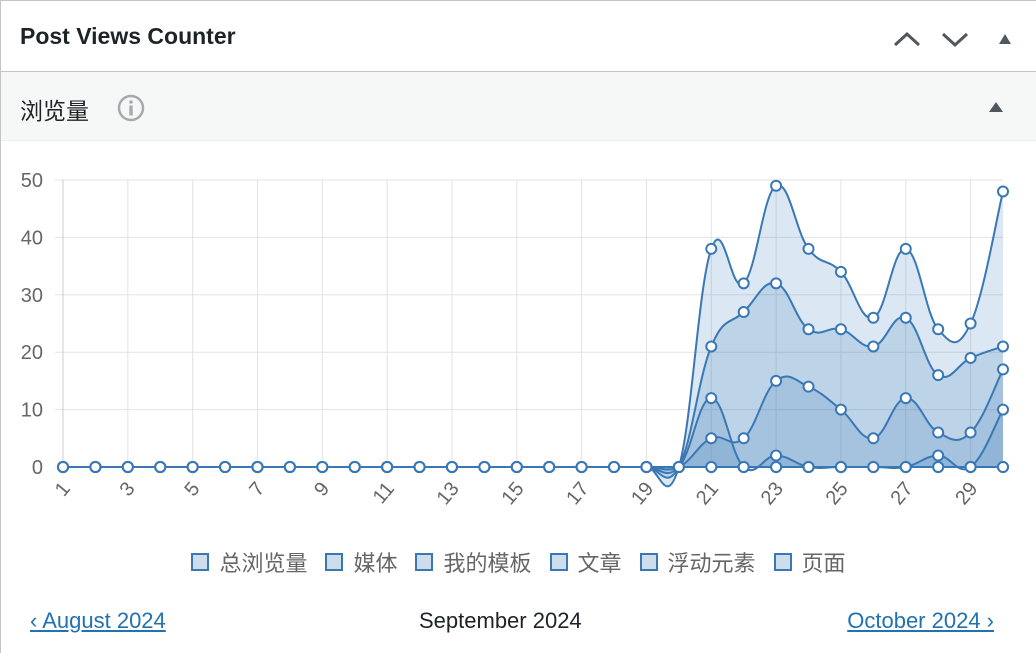 This screenshot has height=653, width=1036. Describe the element at coordinates (263, 563) in the screenshot. I see `legend-label: 总浏览量` at that location.